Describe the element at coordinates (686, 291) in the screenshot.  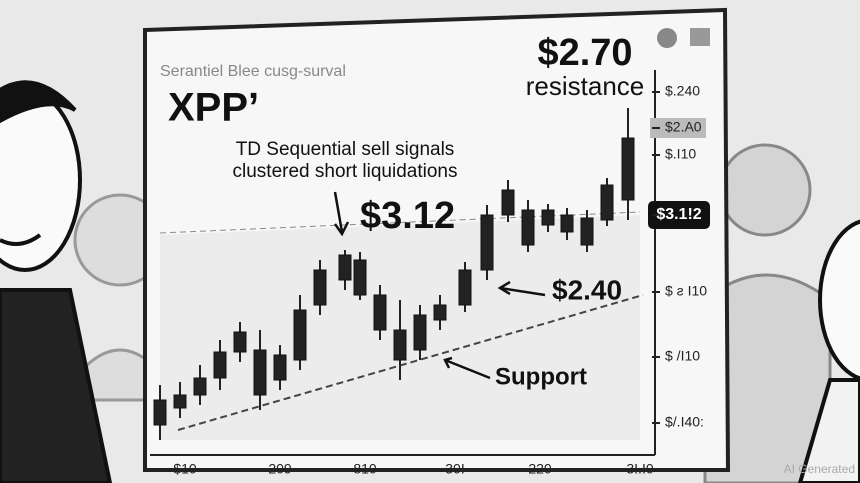
I see `right-axis-label: $ ƨ I10` at that location.